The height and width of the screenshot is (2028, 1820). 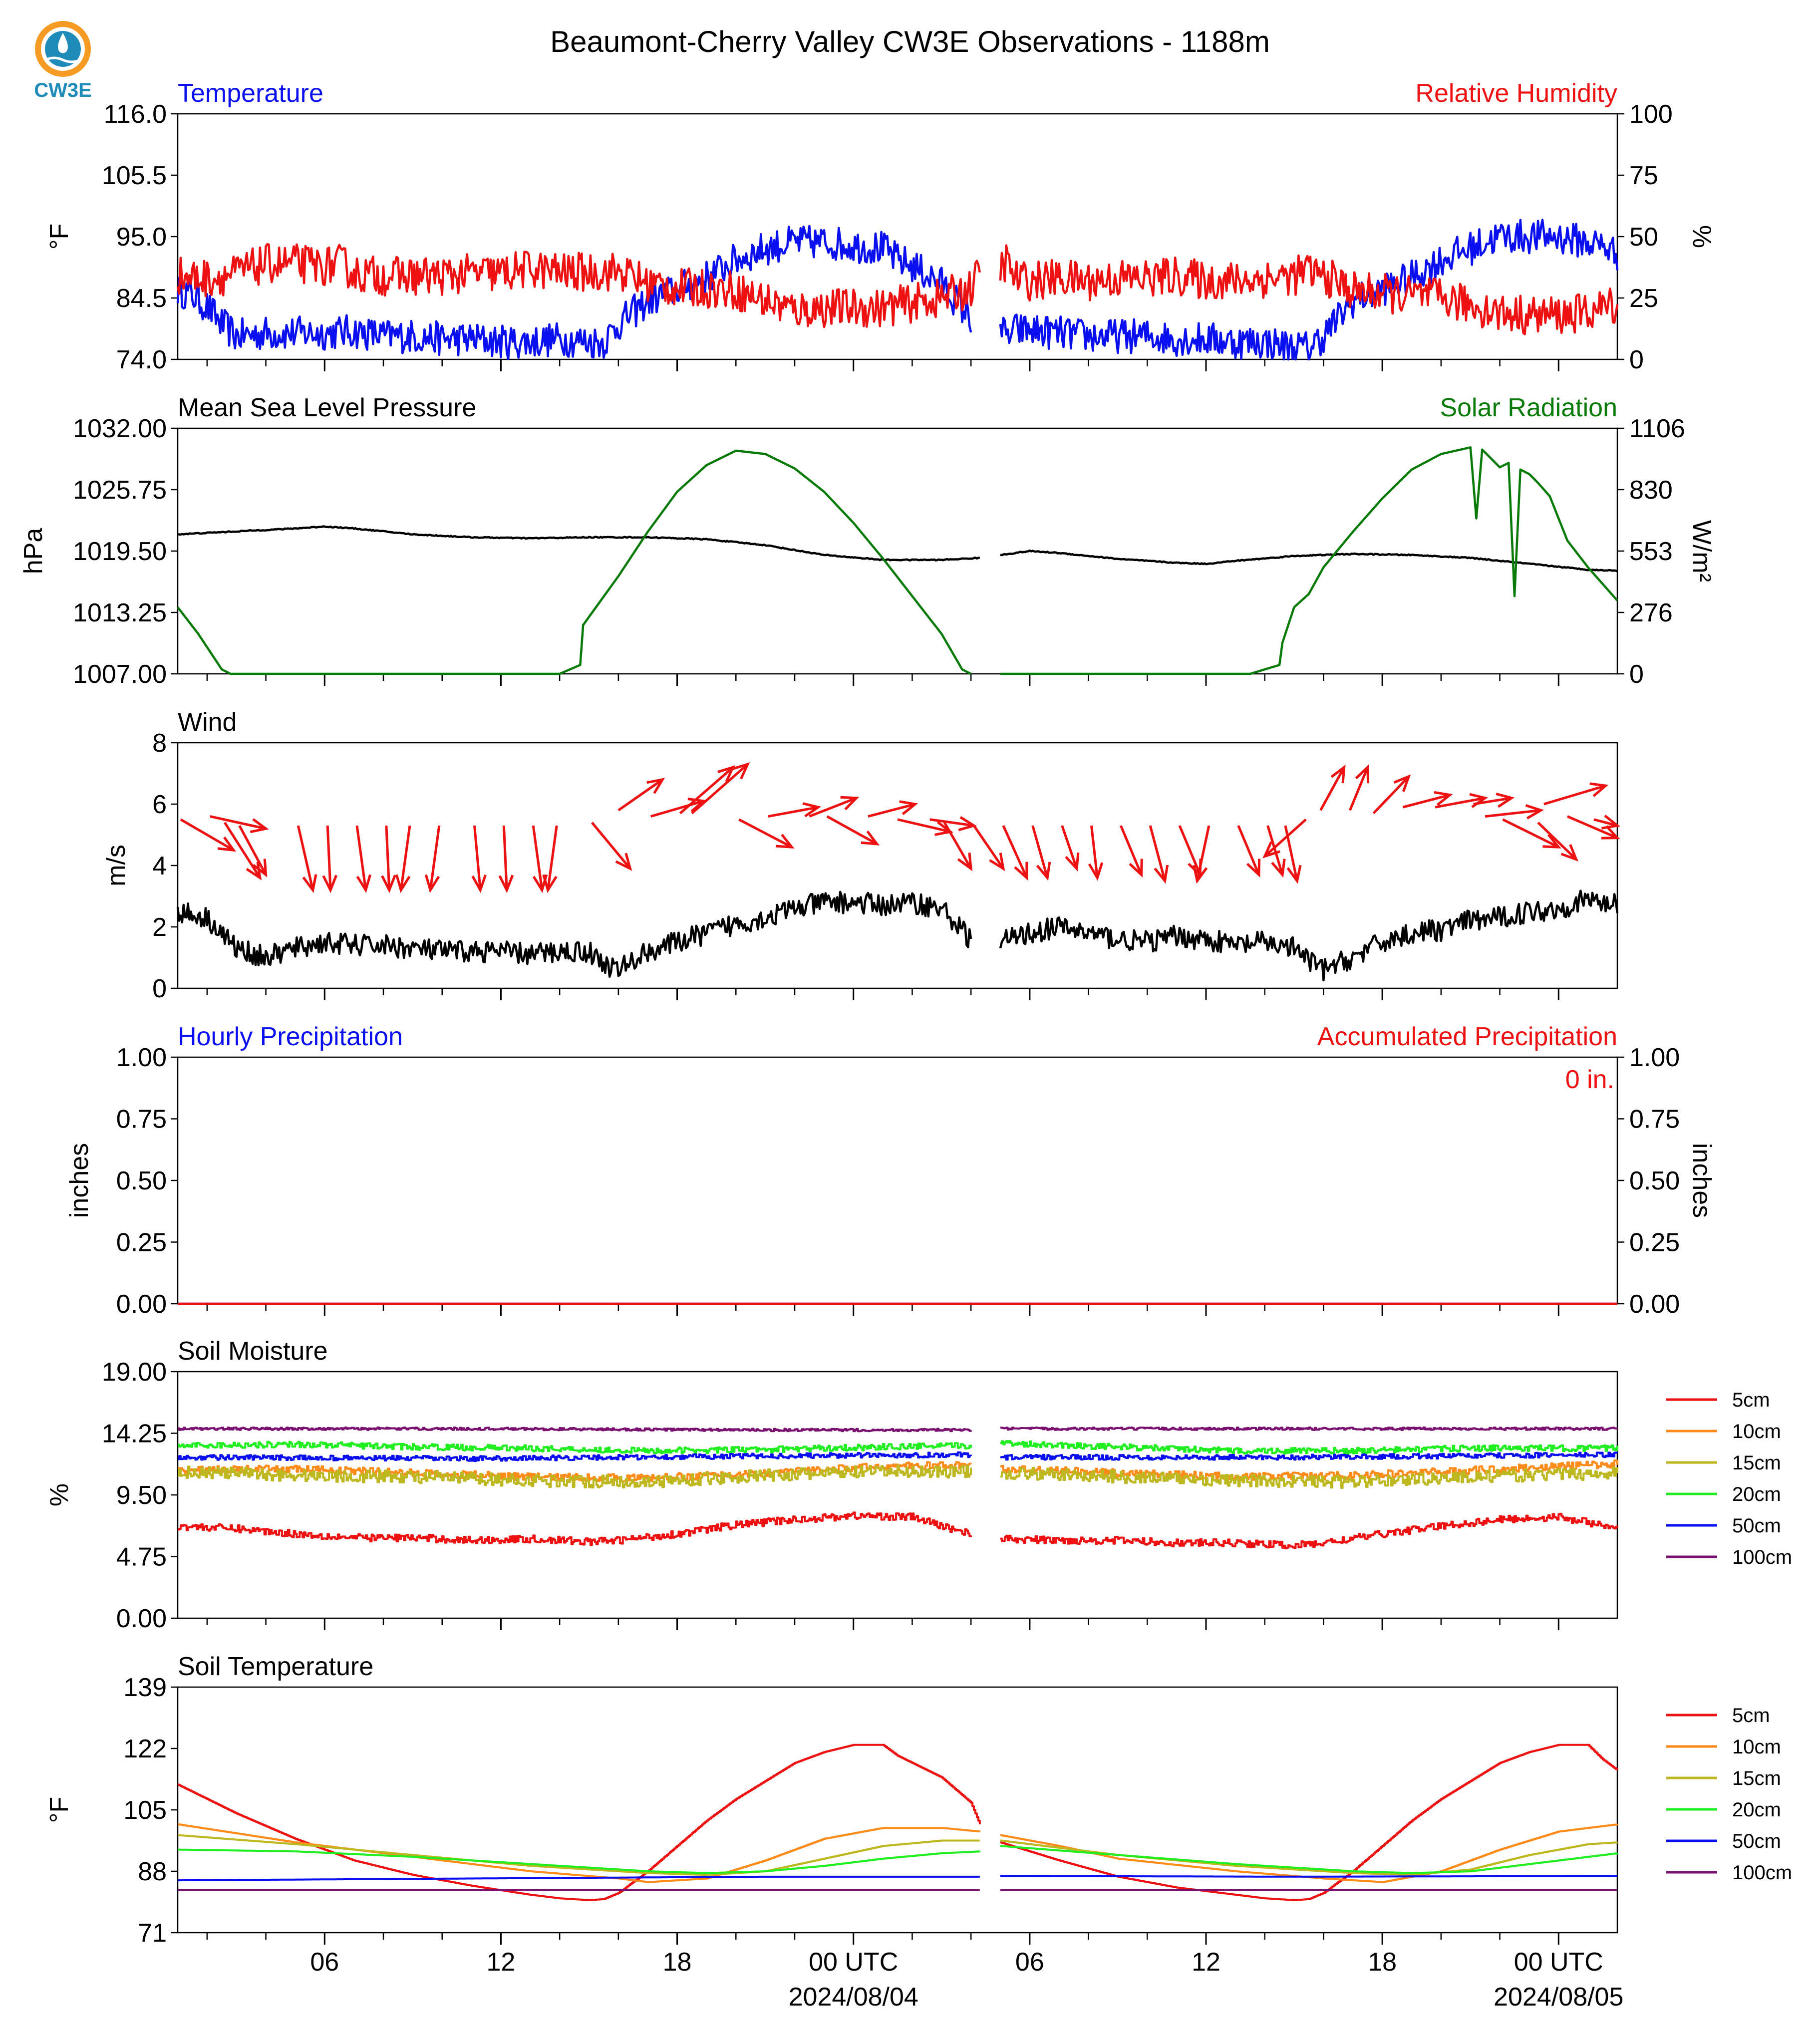 What do you see at coordinates (1651, 551) in the screenshot?
I see `pressure_solar-ytick-right-label: 553` at bounding box center [1651, 551].